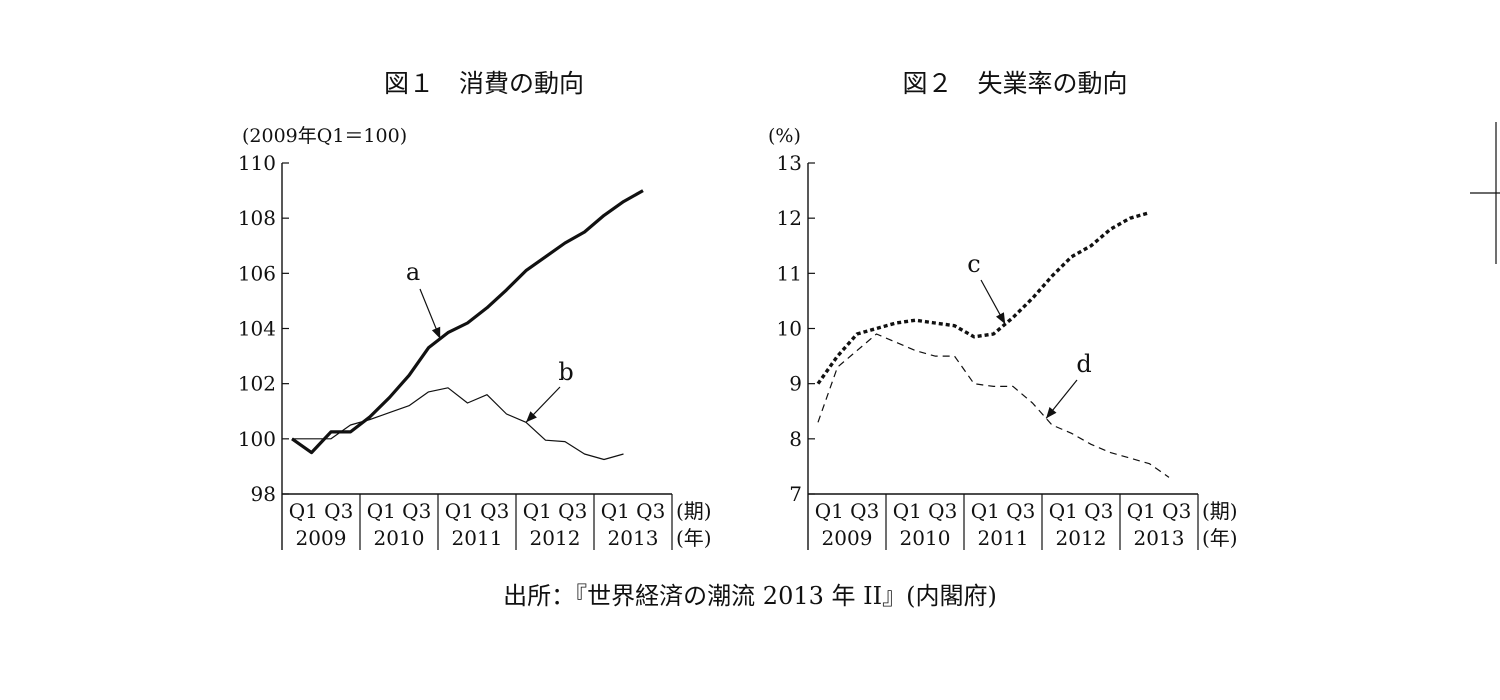 This screenshot has width=1500, height=700. I want to click on y-tick-label: 106, so click(257, 273).